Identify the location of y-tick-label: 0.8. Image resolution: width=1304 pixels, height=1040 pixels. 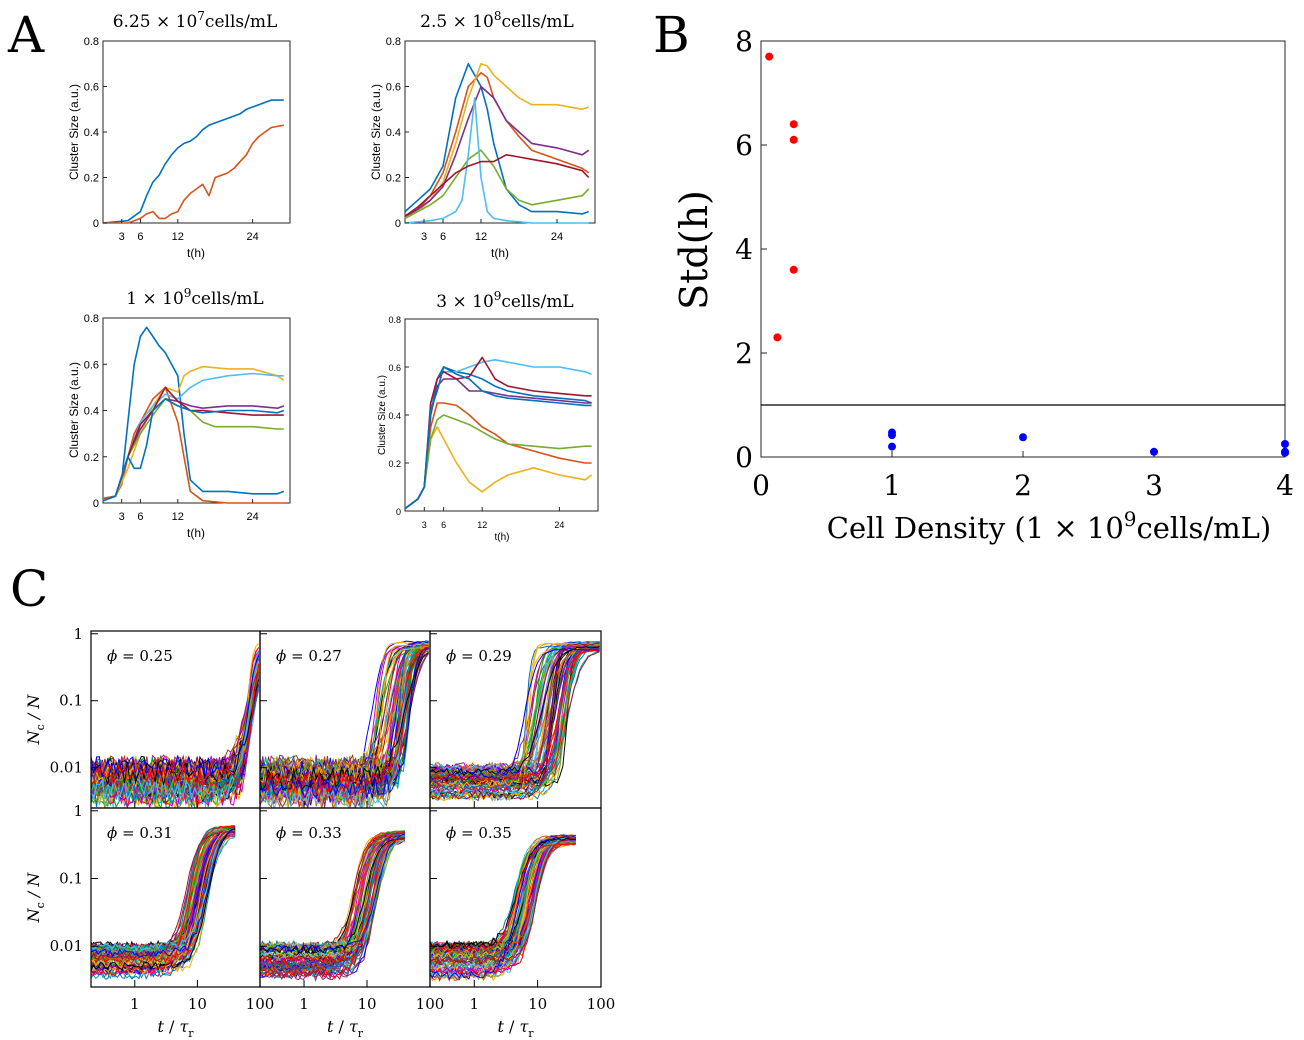
(394, 320).